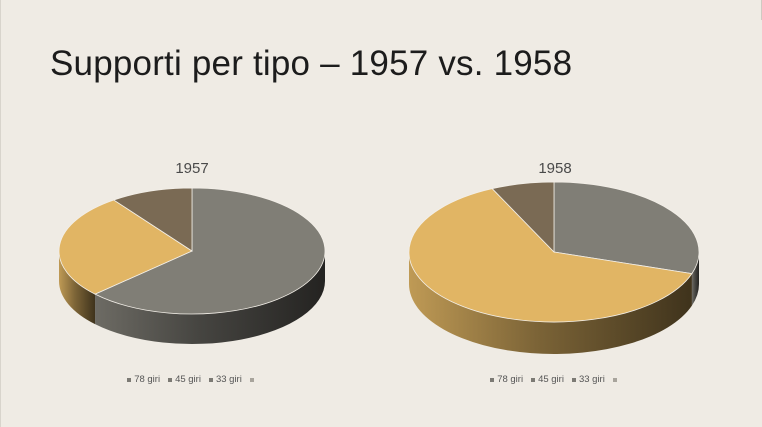  I want to click on pie-chart-svg, so click(192, 265).